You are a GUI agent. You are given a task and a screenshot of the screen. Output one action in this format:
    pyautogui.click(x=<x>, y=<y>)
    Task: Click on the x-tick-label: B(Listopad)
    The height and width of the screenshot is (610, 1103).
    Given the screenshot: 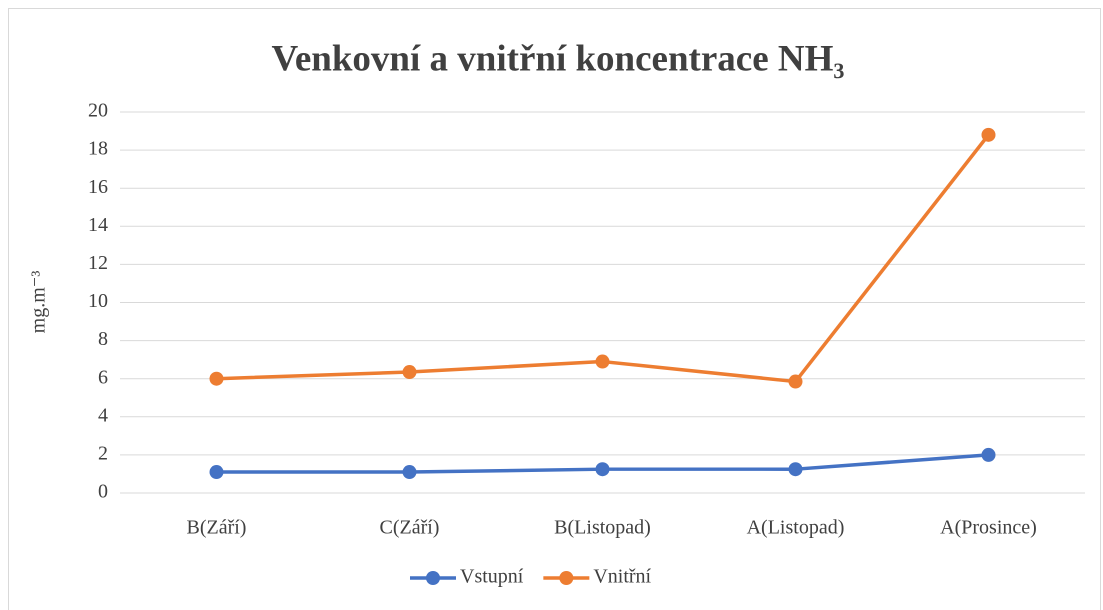 What is the action you would take?
    pyautogui.click(x=602, y=528)
    